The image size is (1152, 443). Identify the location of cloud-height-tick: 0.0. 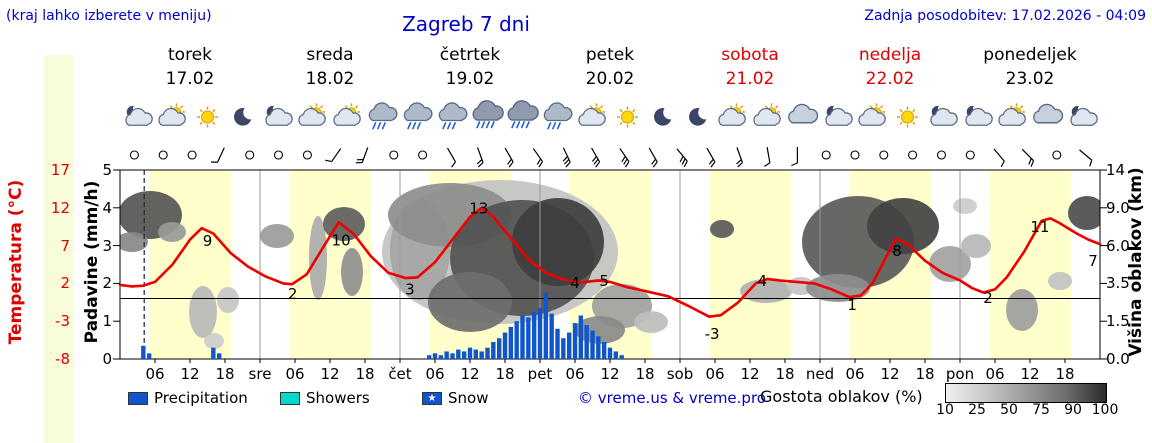
(1118, 359).